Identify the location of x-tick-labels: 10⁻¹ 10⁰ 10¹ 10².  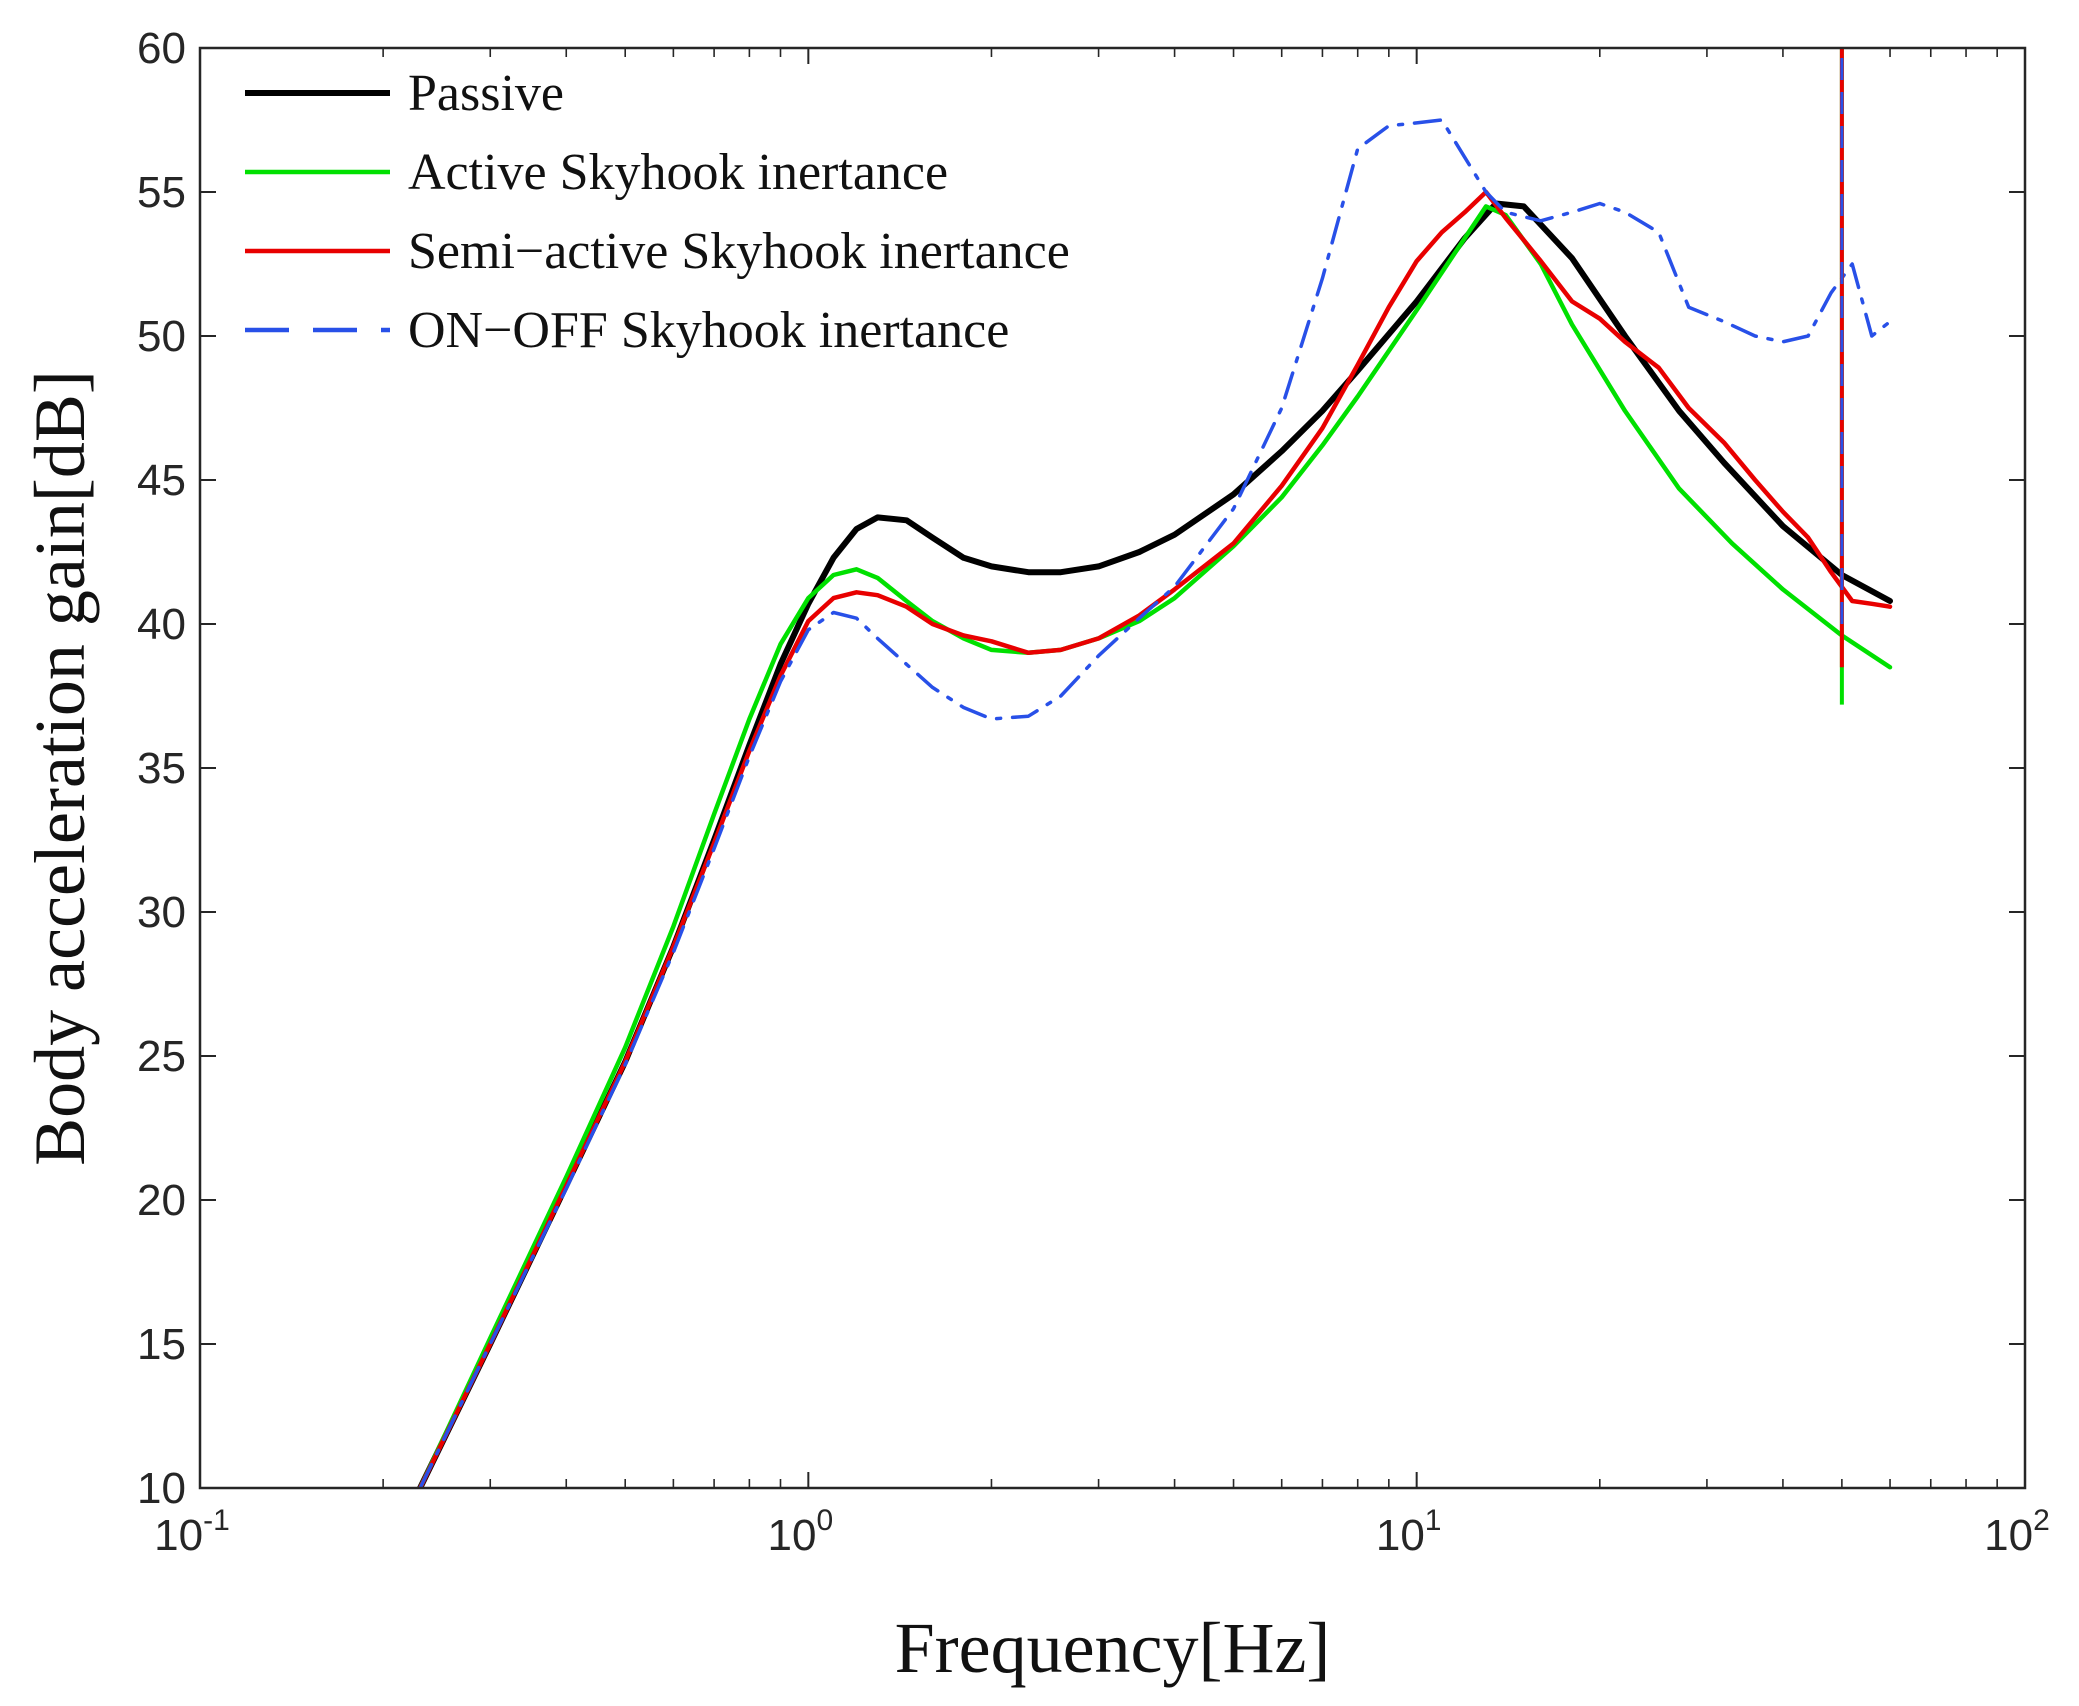
(1102, 1532).